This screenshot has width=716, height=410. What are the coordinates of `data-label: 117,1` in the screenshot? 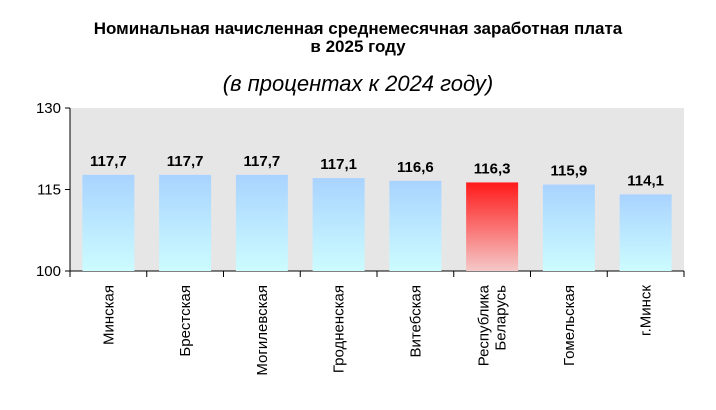 It's located at (338, 164).